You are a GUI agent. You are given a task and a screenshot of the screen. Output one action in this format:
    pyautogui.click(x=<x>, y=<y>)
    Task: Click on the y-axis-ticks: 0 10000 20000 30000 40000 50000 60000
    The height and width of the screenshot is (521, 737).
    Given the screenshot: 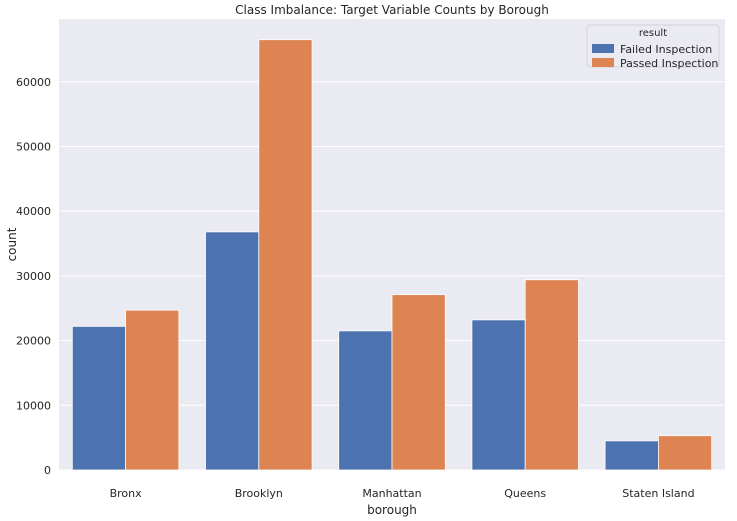 What is the action you would take?
    pyautogui.click(x=33, y=276)
    